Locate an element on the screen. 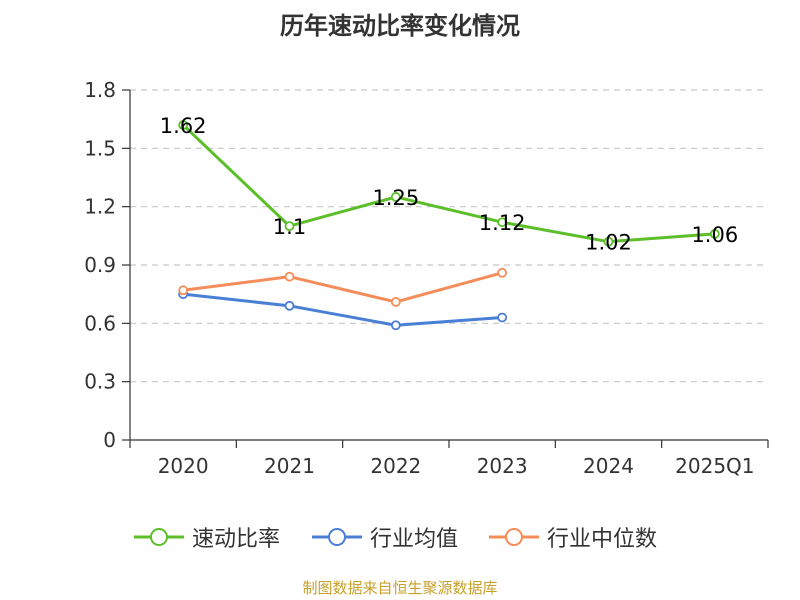  y-tick-label: 1.5 is located at coordinates (100, 148).